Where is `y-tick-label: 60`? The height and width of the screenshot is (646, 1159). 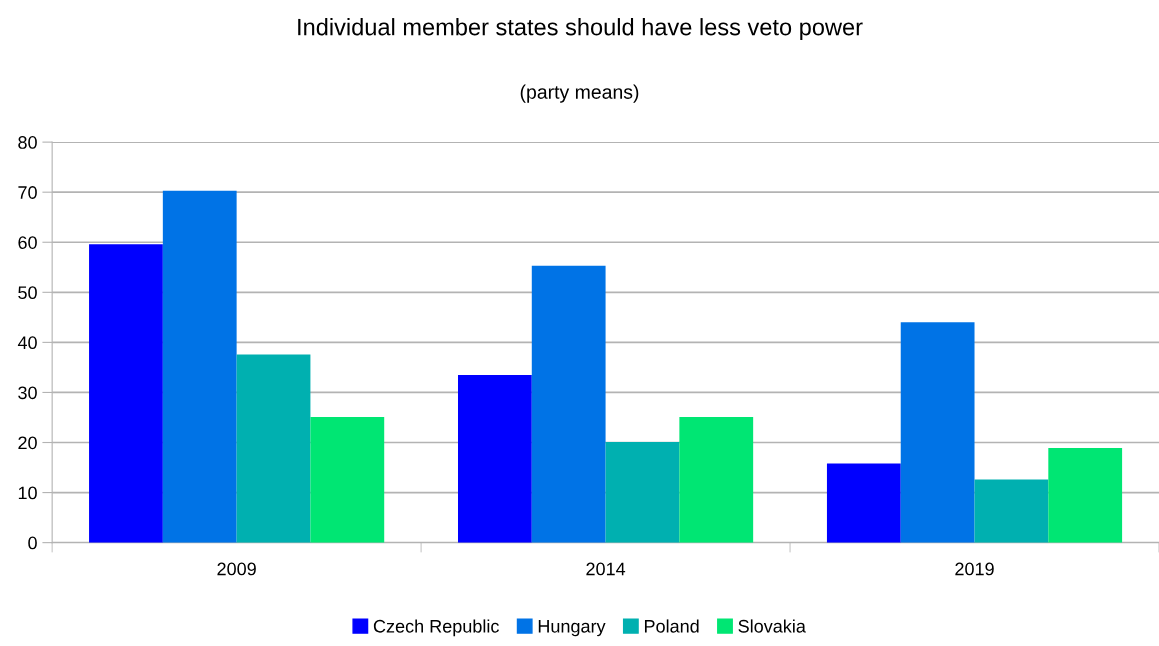
y-tick-label: 60 is located at coordinates (27, 242).